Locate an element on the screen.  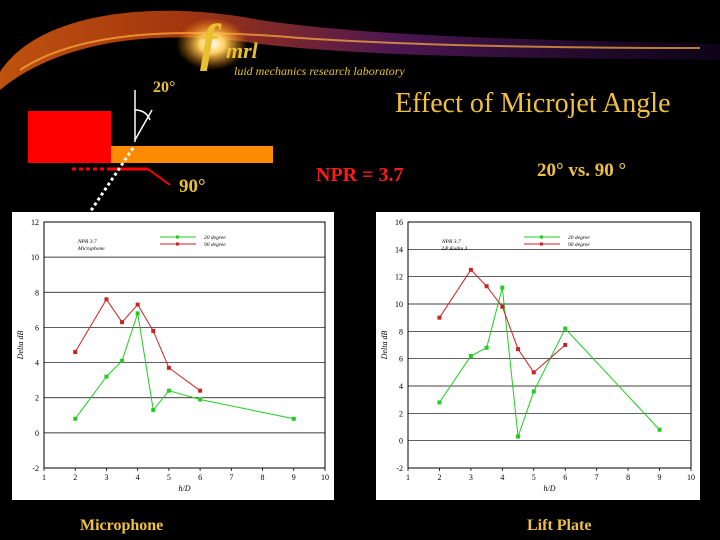
jet-schematic is located at coordinates (150, 154).